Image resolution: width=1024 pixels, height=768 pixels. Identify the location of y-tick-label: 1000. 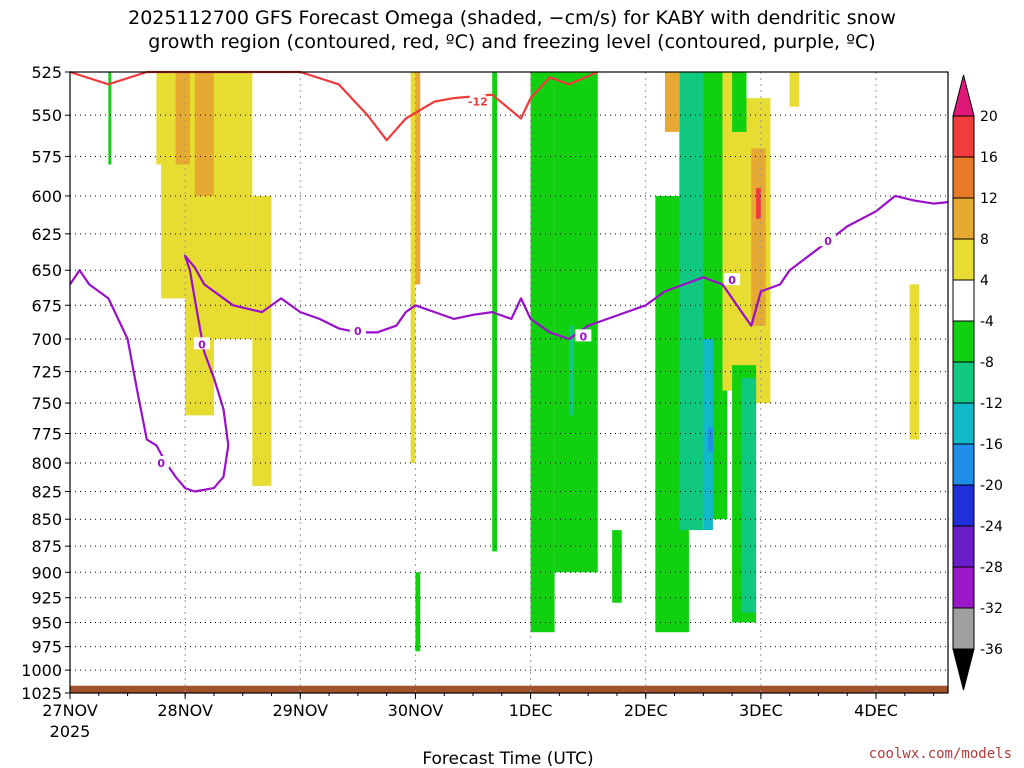
(41, 670).